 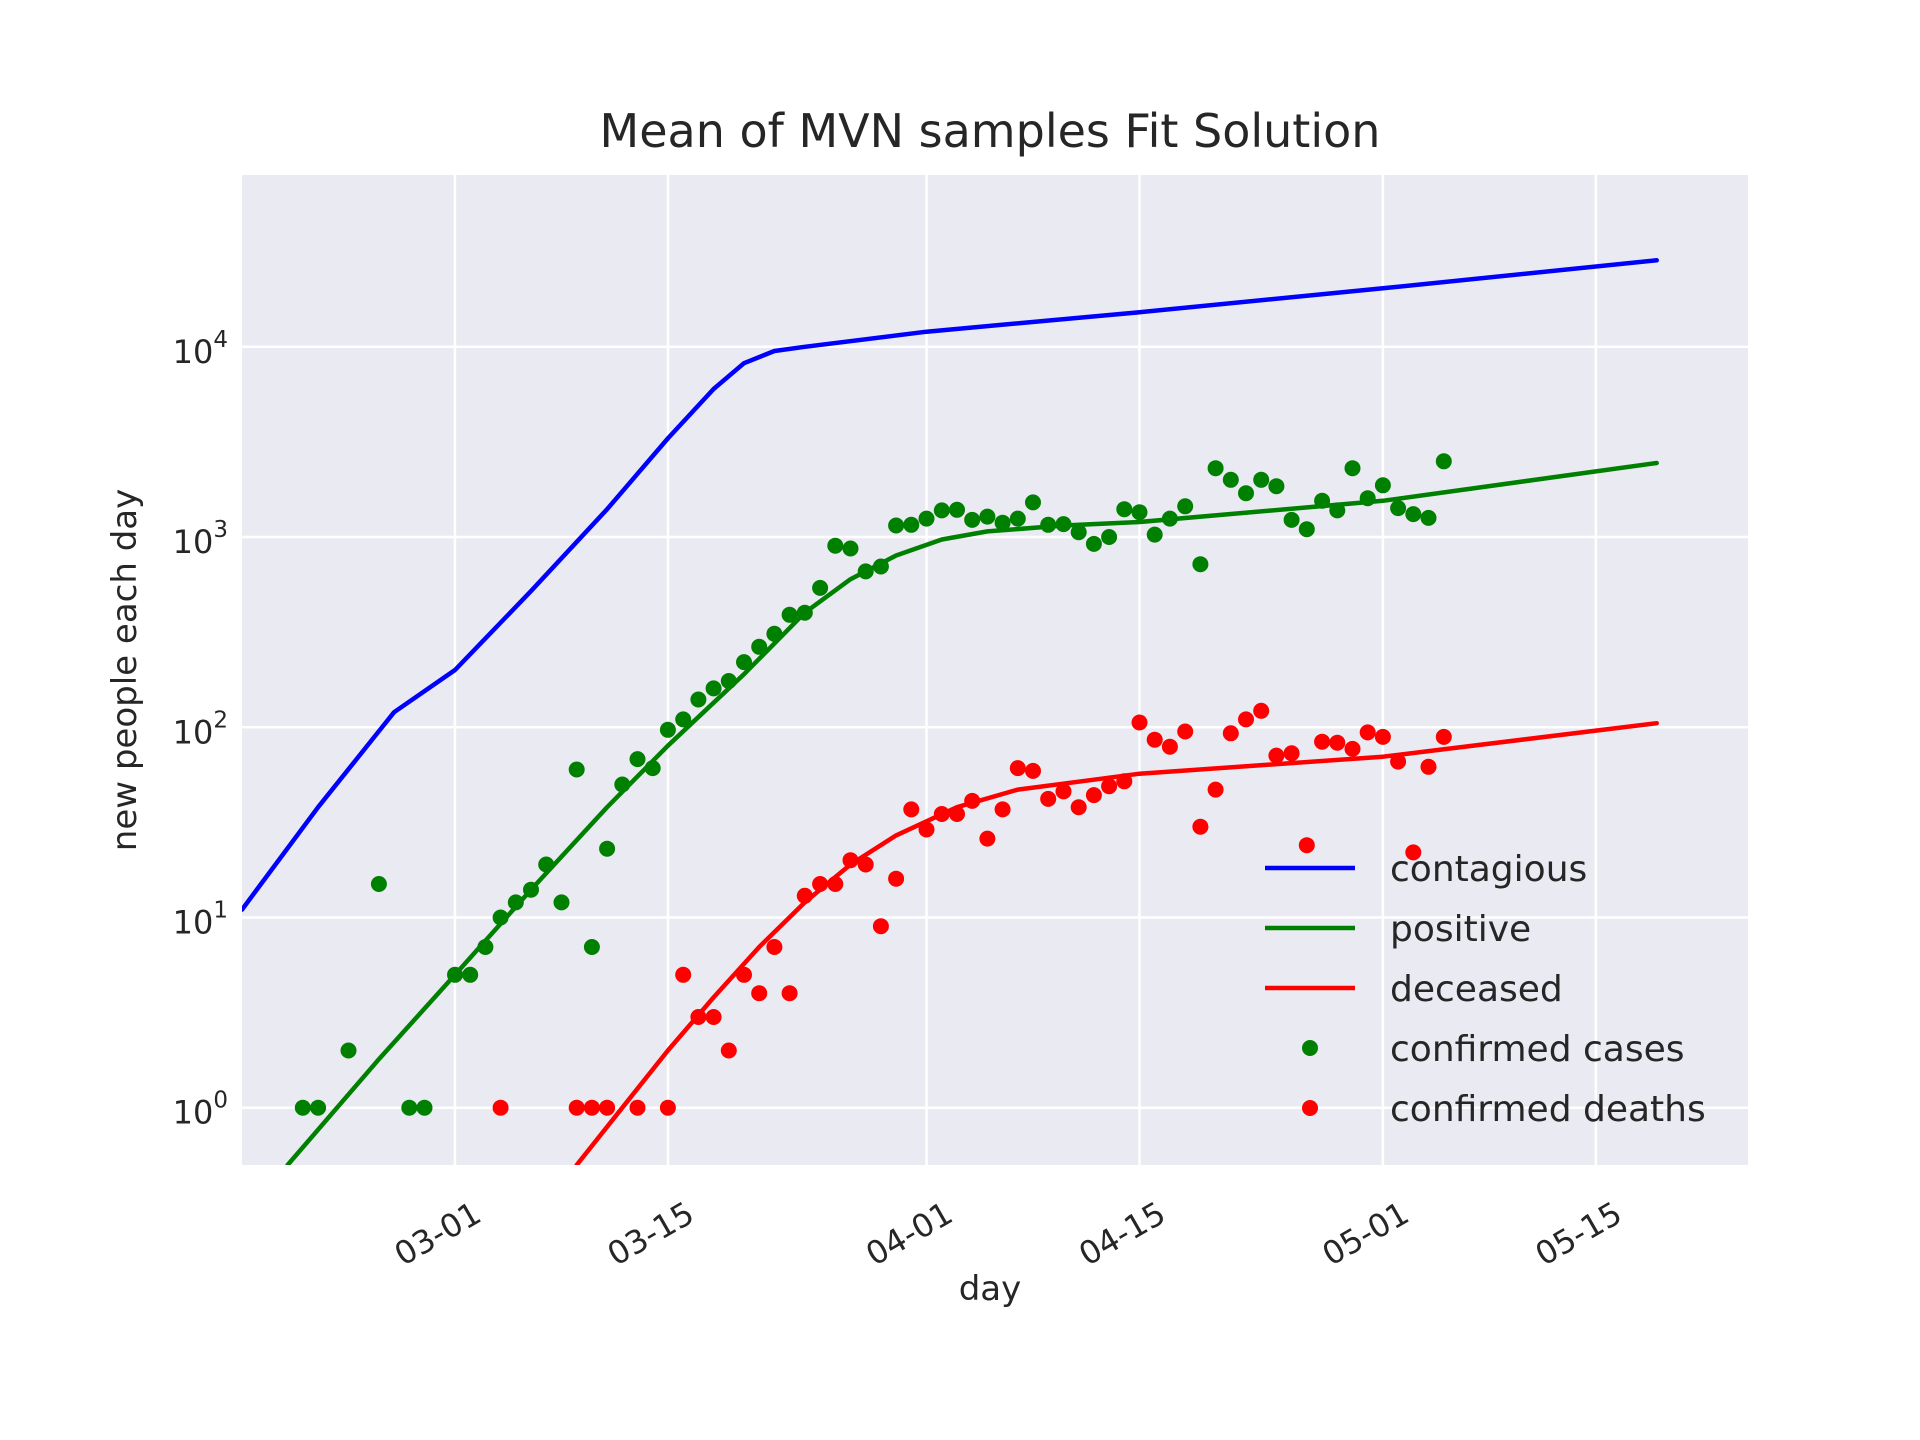 What do you see at coordinates (990, 131) in the screenshot?
I see `chart-title: Mean of MVN samples Fit Solution` at bounding box center [990, 131].